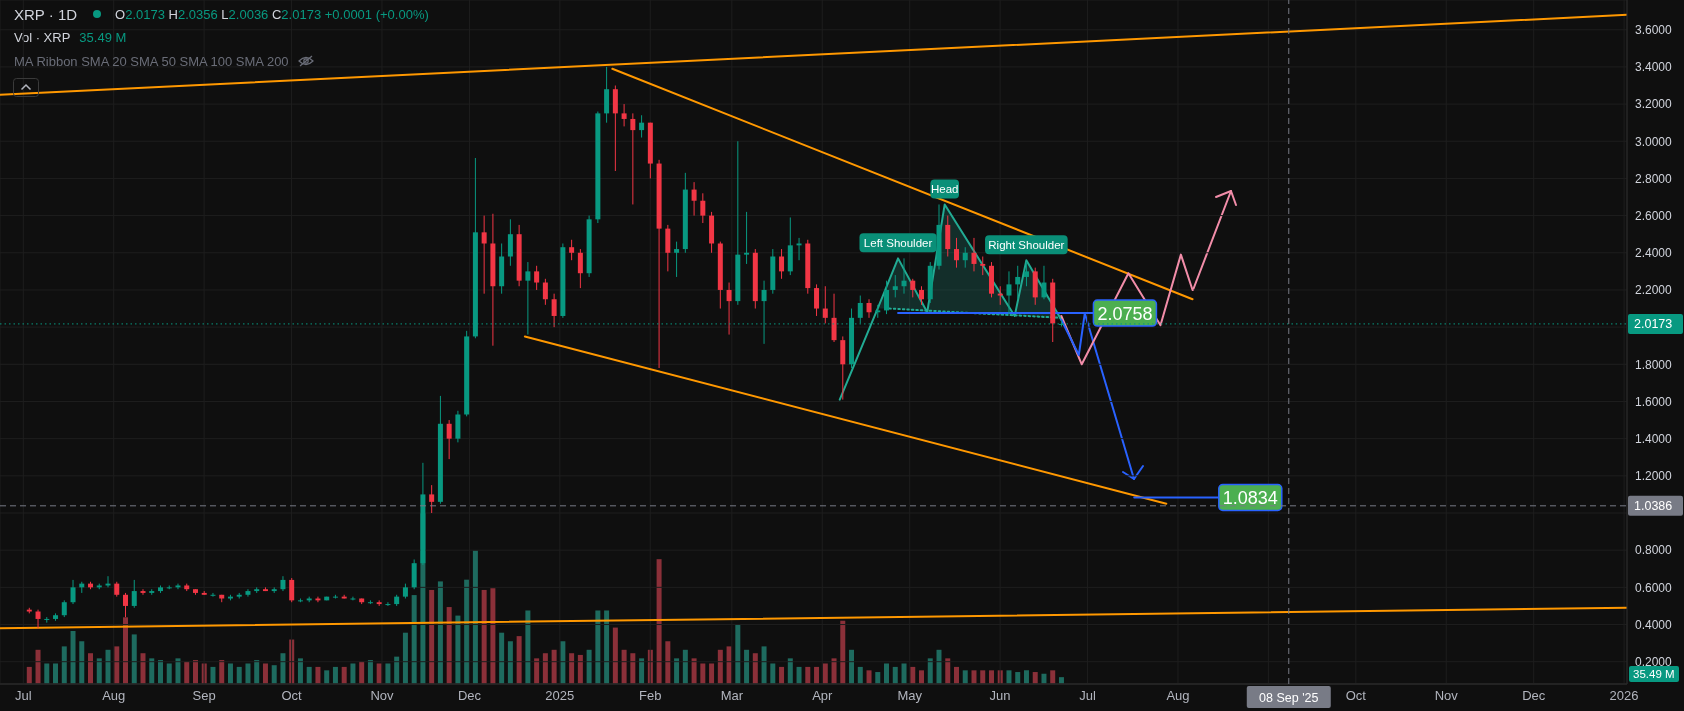  I want to click on ref-line-label: 1.0386, so click(1653, 506).